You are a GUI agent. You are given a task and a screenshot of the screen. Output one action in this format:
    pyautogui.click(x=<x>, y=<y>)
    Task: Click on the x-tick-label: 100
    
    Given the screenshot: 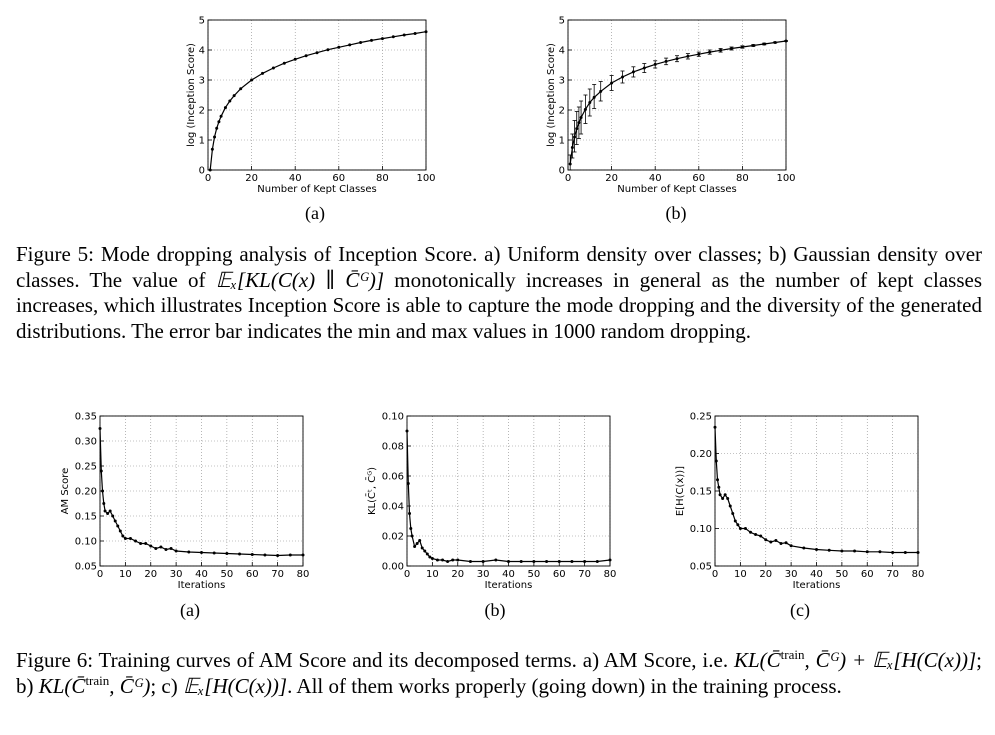 What is the action you would take?
    pyautogui.click(x=785, y=178)
    